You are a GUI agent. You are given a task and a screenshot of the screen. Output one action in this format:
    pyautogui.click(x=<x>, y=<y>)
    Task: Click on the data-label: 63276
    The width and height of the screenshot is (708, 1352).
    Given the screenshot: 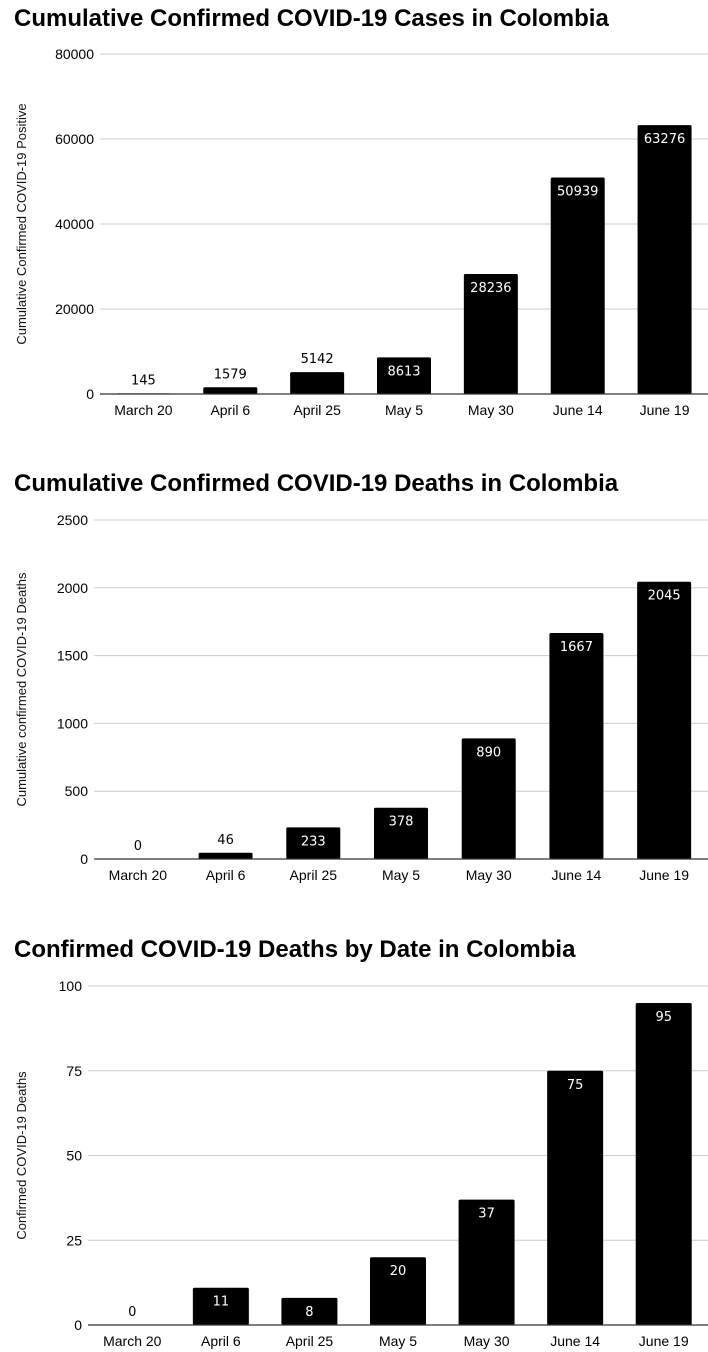 What is the action you would take?
    pyautogui.click(x=664, y=139)
    